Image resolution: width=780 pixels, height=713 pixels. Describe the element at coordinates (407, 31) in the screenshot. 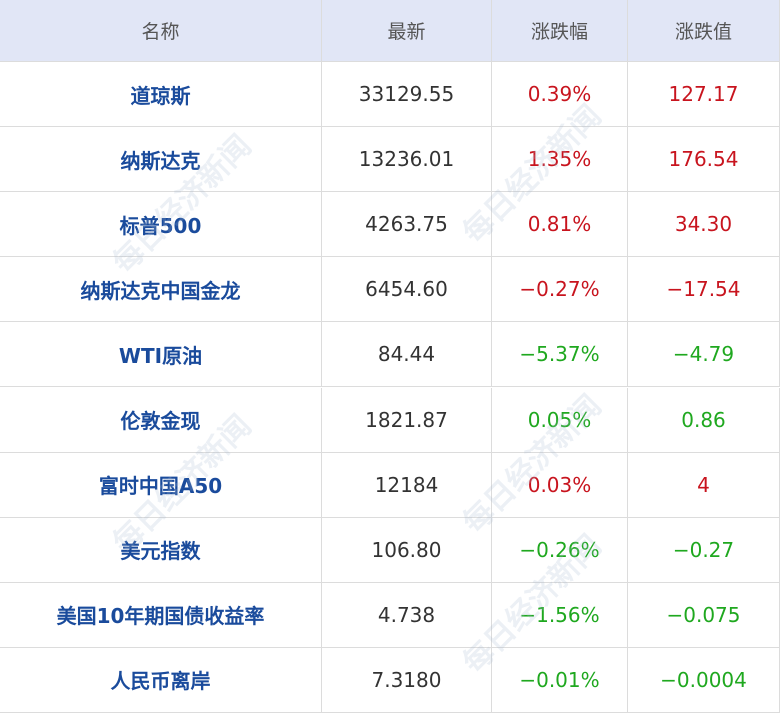

I see `header-cell: 最新` at that location.